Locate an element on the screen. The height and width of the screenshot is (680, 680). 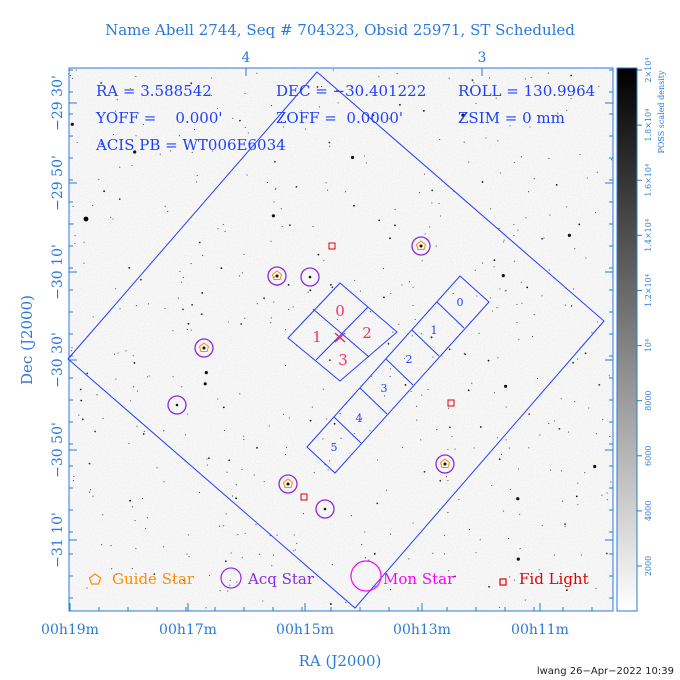
colorbar is located at coordinates (627, 339).